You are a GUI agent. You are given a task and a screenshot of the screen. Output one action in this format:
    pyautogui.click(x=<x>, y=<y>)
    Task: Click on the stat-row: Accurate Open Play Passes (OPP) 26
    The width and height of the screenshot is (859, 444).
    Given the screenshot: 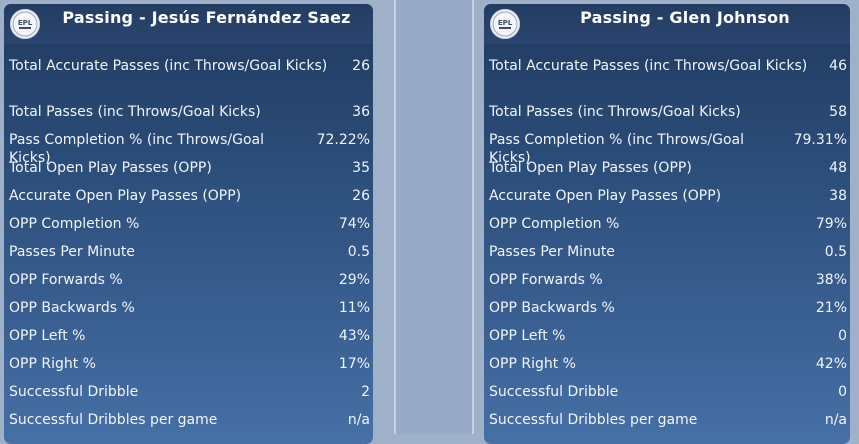 What is the action you would take?
    pyautogui.click(x=188, y=201)
    